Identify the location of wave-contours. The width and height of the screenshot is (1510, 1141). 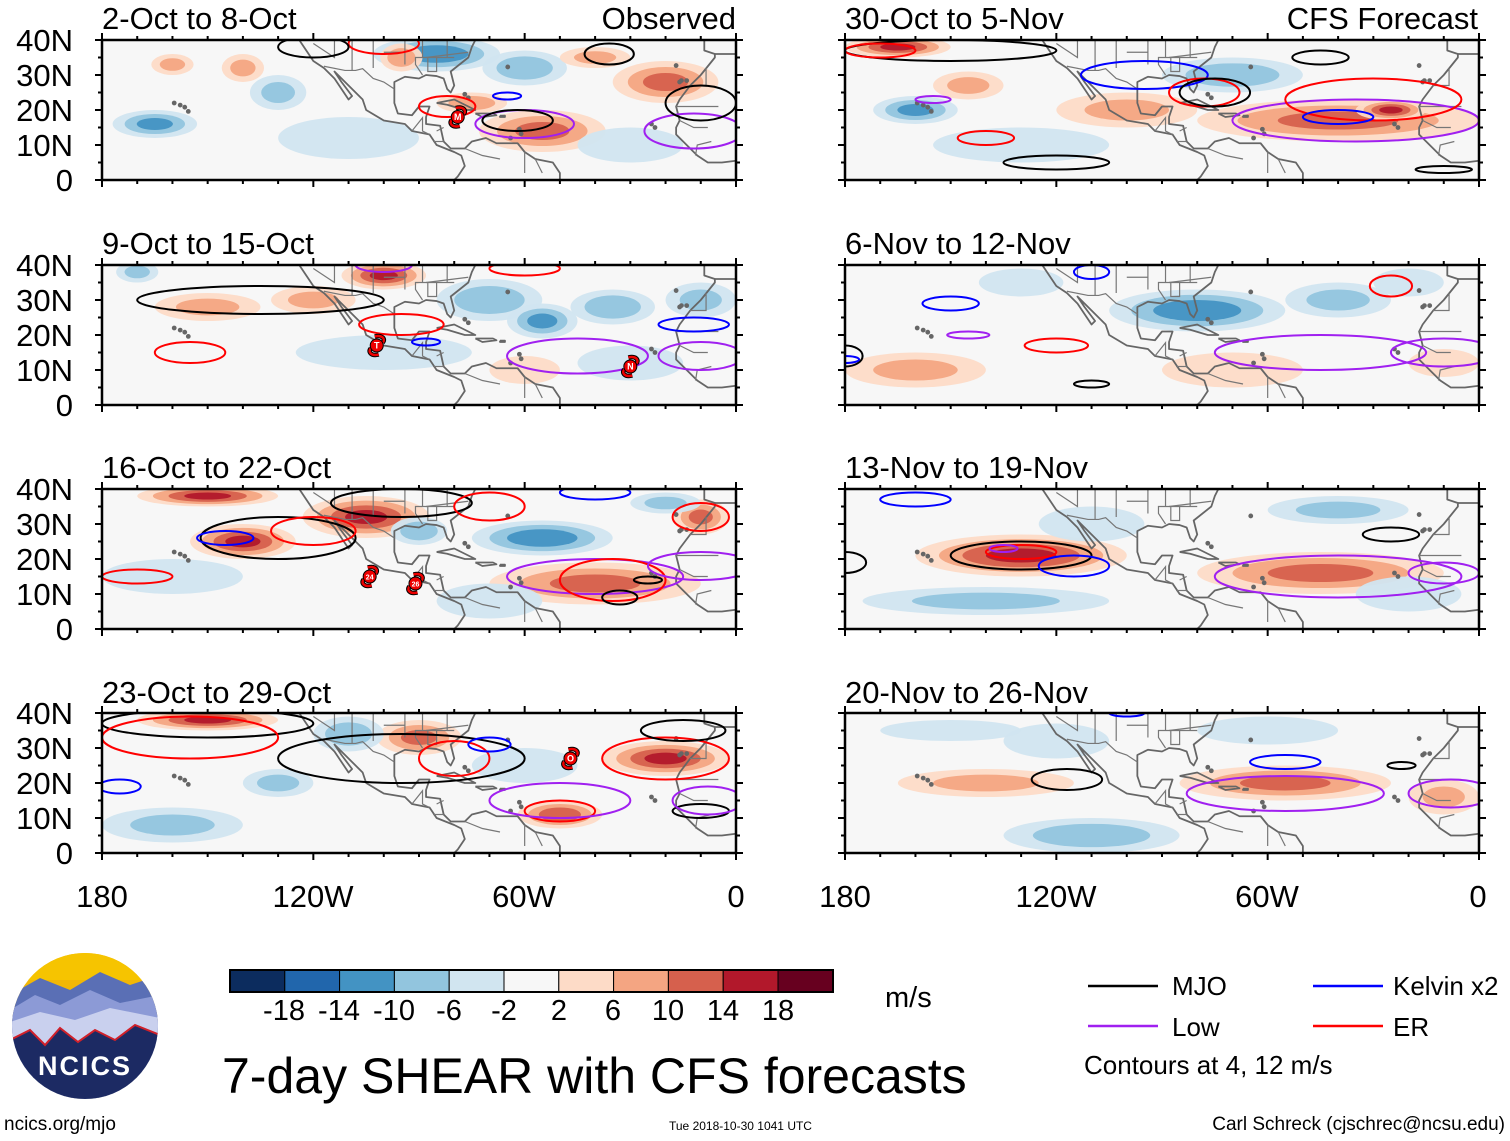
(1162, 327).